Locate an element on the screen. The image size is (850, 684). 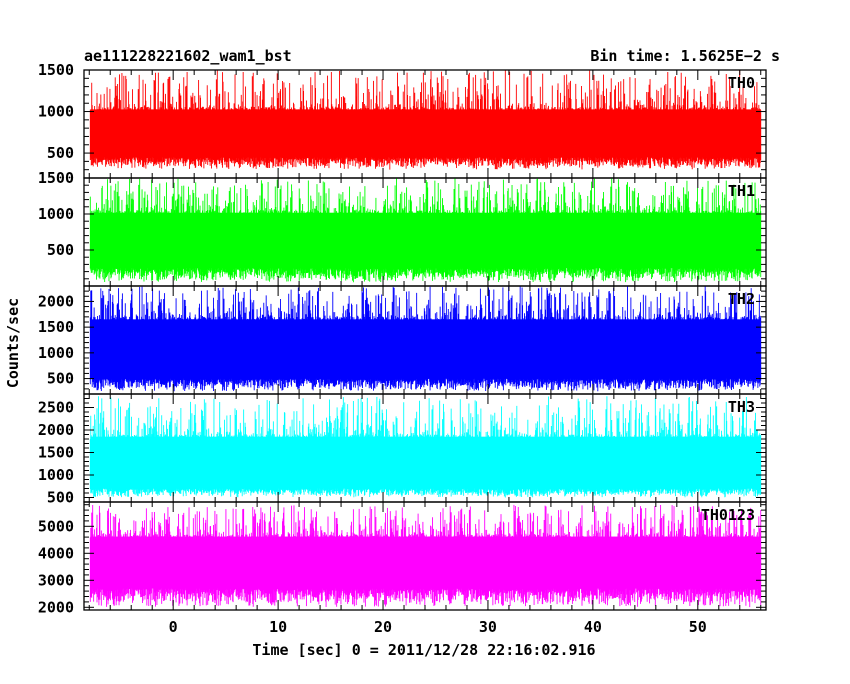
series-core-th0123 is located at coordinates (425, 562).